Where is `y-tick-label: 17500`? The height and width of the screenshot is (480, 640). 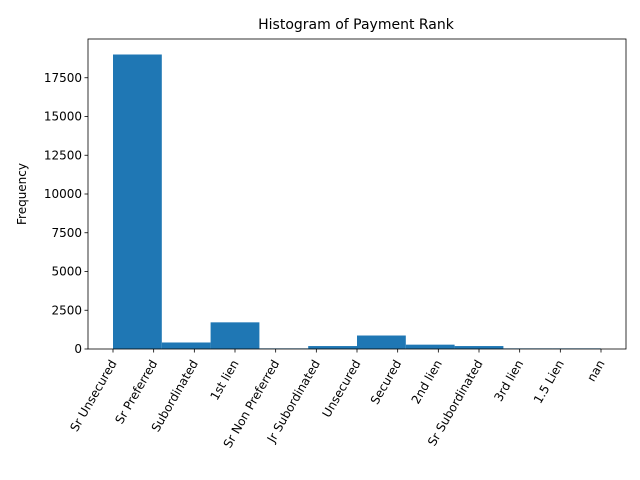 y-tick-label: 17500 is located at coordinates (63, 78).